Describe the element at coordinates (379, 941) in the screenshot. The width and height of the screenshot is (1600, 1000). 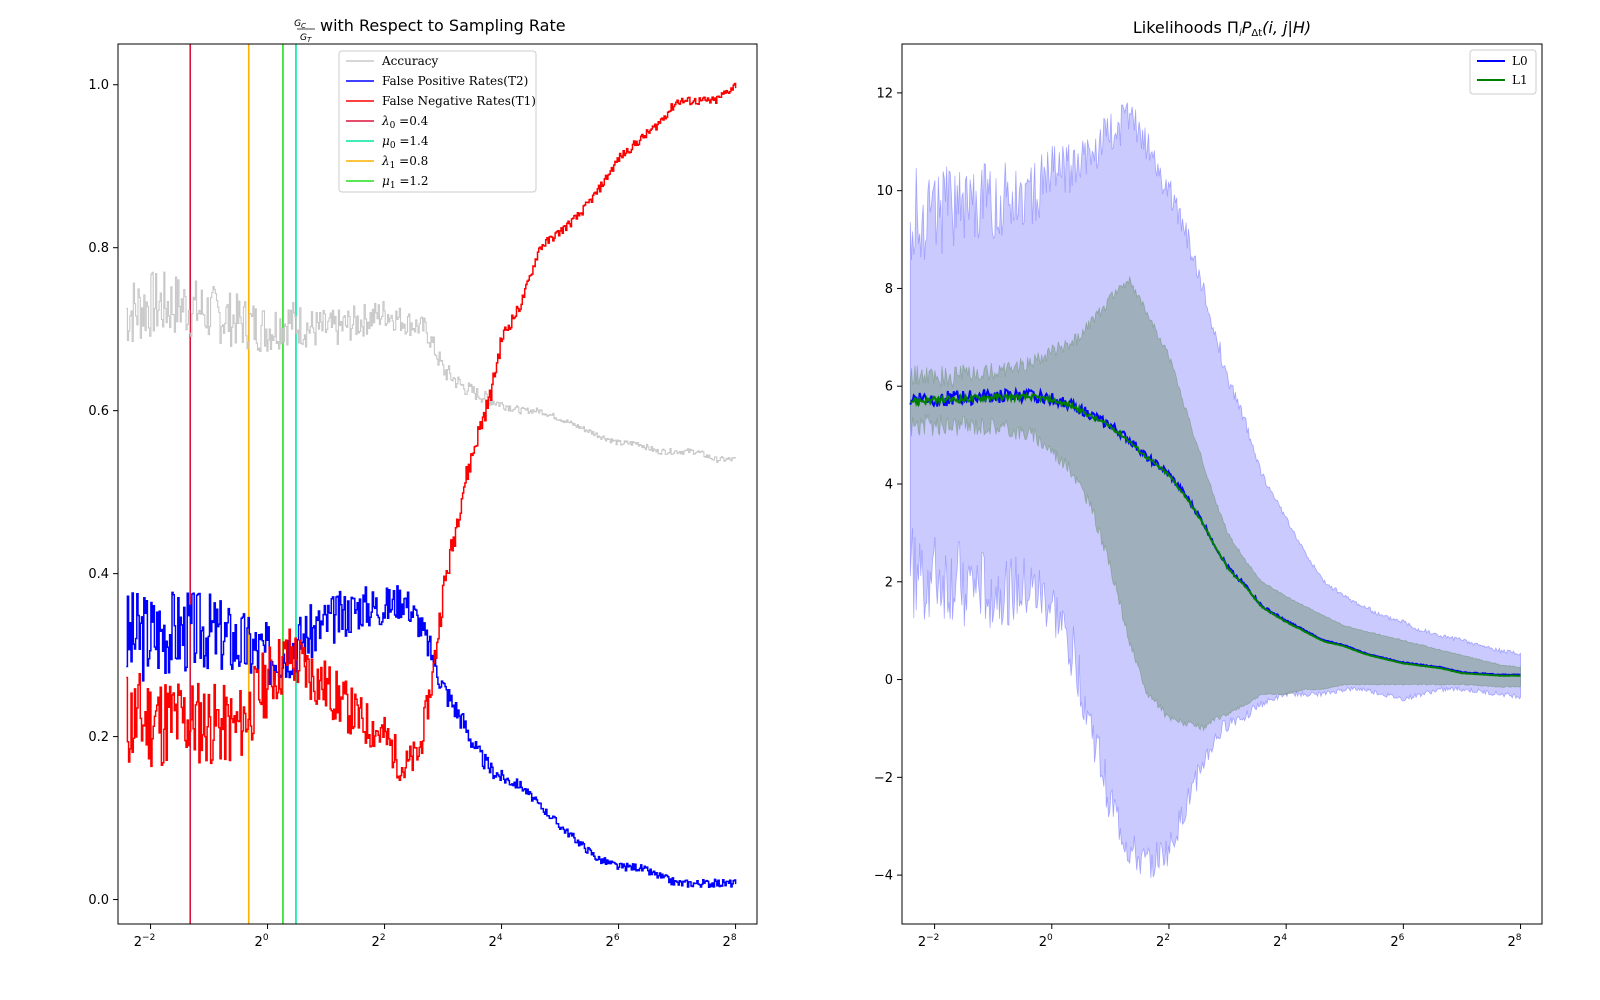
I see `left-xtick-label: 22` at that location.